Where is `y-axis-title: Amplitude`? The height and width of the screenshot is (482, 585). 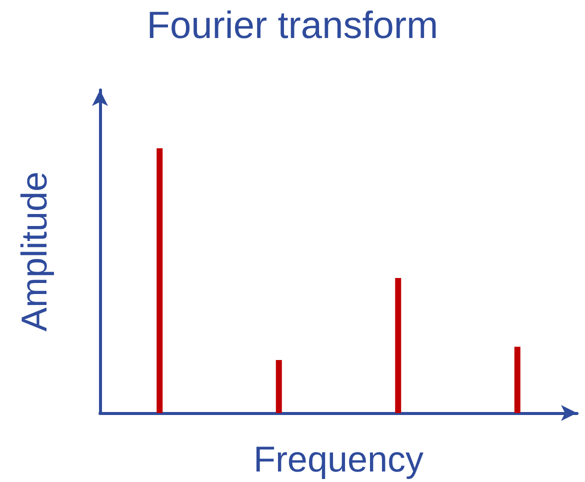 y-axis-title: Amplitude is located at coordinates (34, 251).